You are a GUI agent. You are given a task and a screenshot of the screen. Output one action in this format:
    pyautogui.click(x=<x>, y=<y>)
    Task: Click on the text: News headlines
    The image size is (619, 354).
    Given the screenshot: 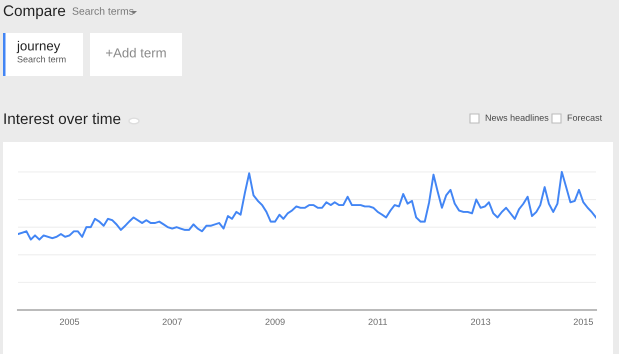 What is the action you would take?
    pyautogui.click(x=517, y=117)
    